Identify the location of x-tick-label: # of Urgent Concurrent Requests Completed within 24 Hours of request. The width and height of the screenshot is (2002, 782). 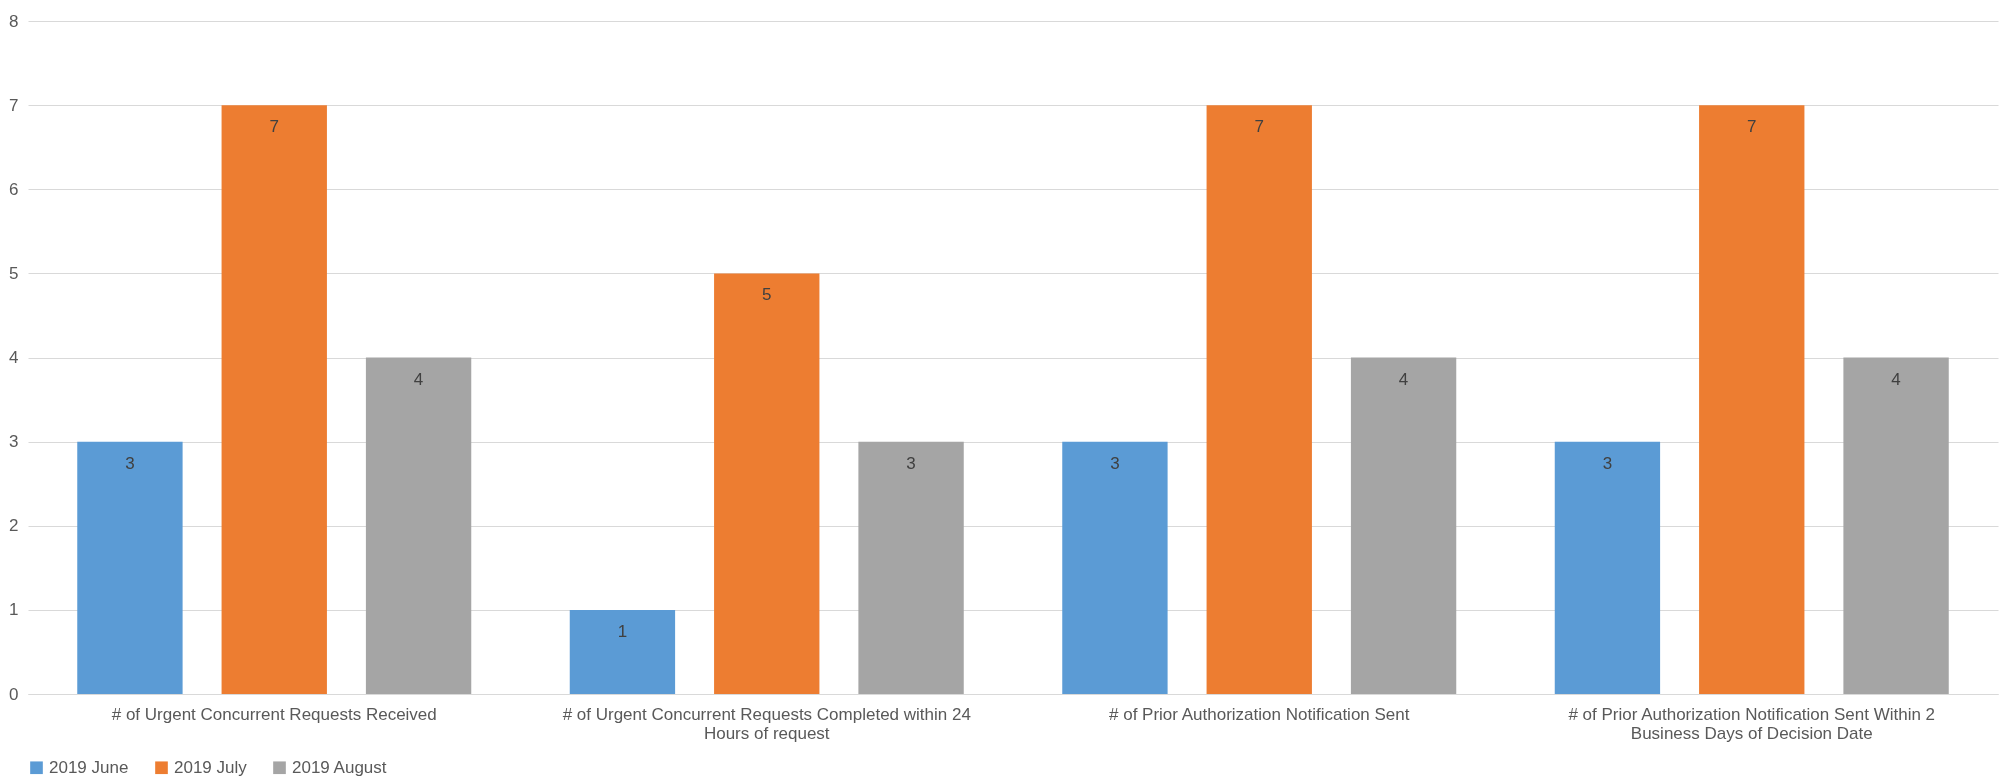
(766, 723).